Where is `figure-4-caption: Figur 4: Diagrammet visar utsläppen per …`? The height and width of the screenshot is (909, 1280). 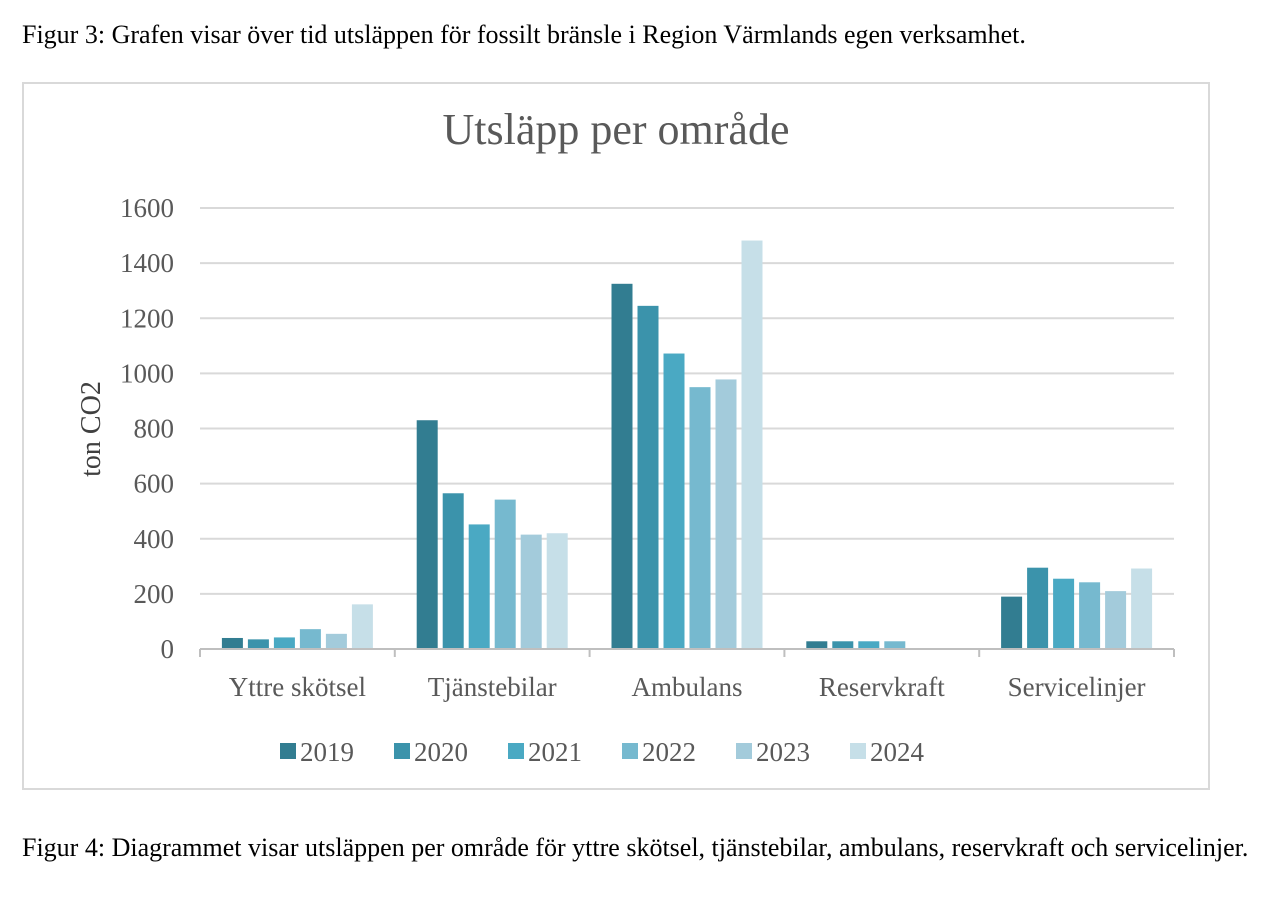
figure-4-caption: Figur 4: Diagrammet visar utsläppen per … is located at coordinates (635, 847).